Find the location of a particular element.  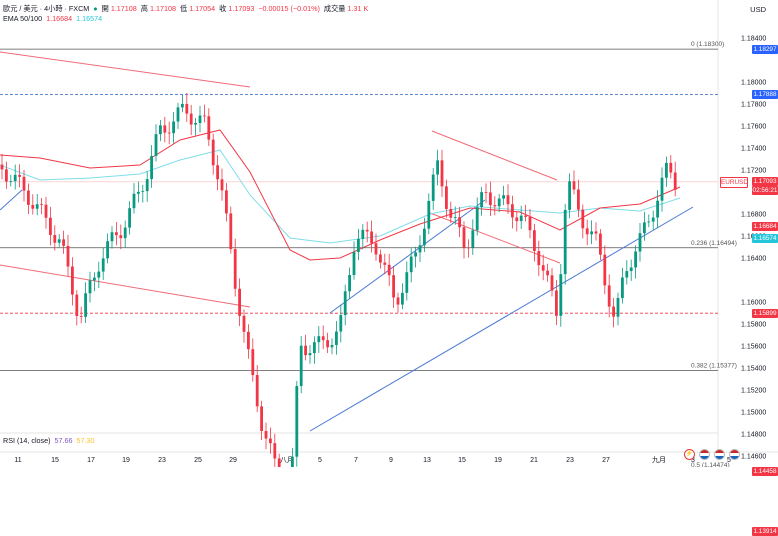

price-axis-label: 02:56:21 is located at coordinates (765, 191).